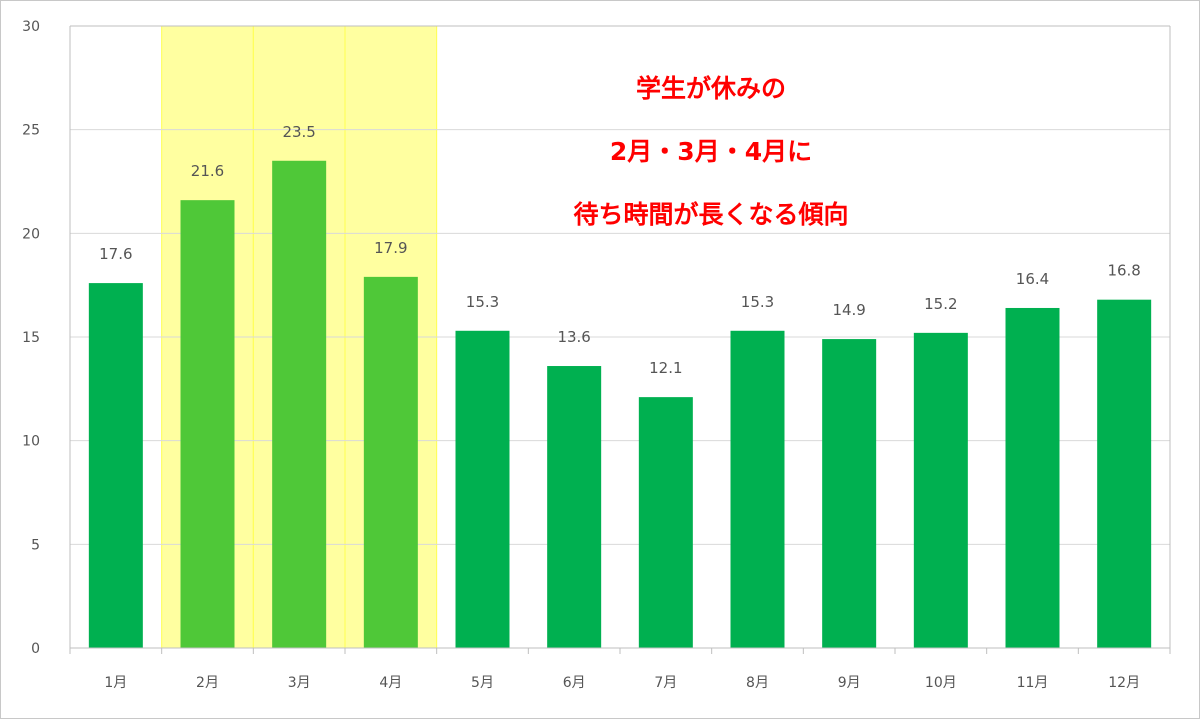 Image resolution: width=1200 pixels, height=719 pixels. I want to click on x-tick-label: 4月, so click(390, 683).